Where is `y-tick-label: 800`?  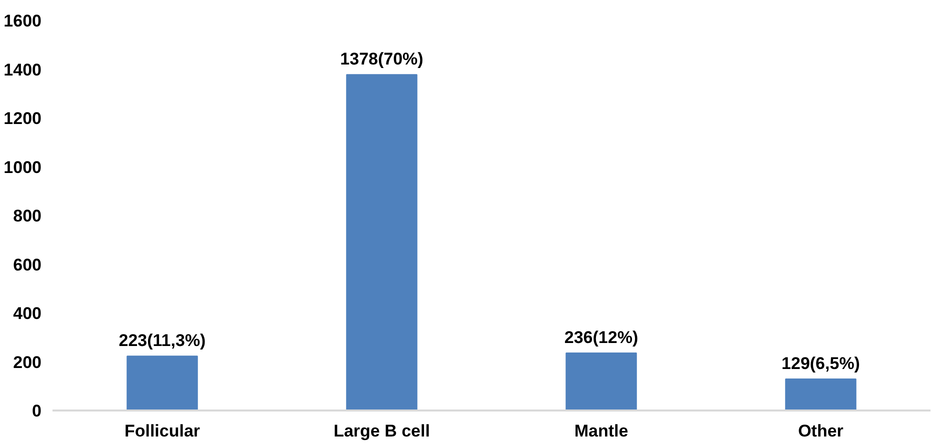
y-tick-label: 800 is located at coordinates (27, 216).